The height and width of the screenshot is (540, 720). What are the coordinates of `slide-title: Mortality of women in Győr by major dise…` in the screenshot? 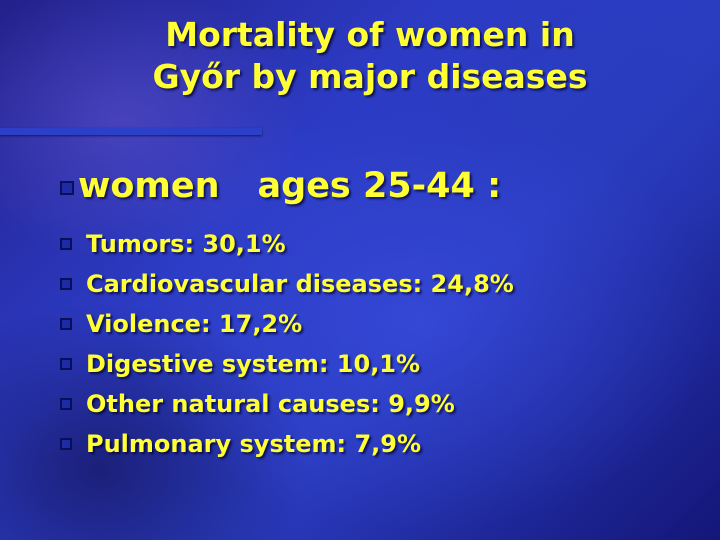 It's located at (370, 56).